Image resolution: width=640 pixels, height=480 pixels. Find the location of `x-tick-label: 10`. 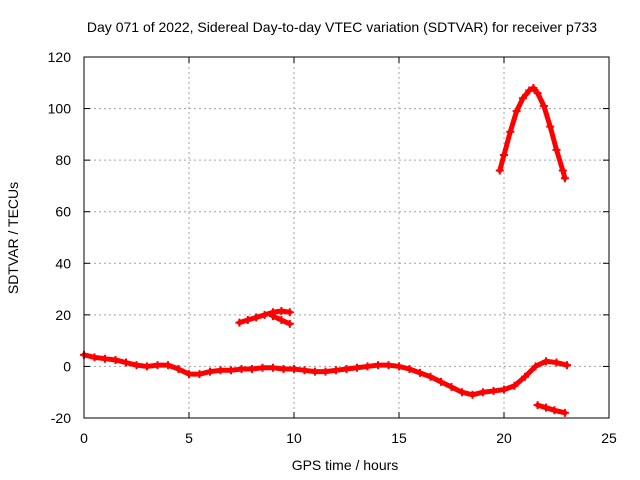

x-tick-label: 10 is located at coordinates (294, 438).